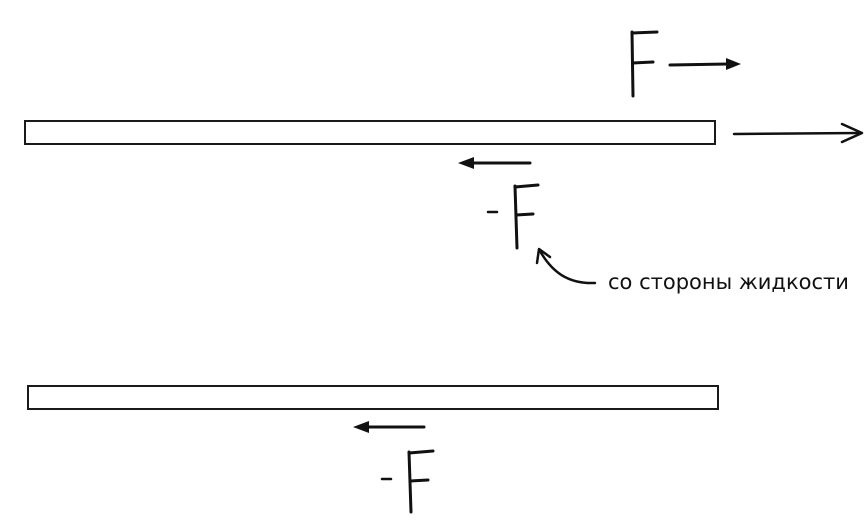  Describe the element at coordinates (495, 163) in the screenshot. I see `arrow-left-icon` at that location.